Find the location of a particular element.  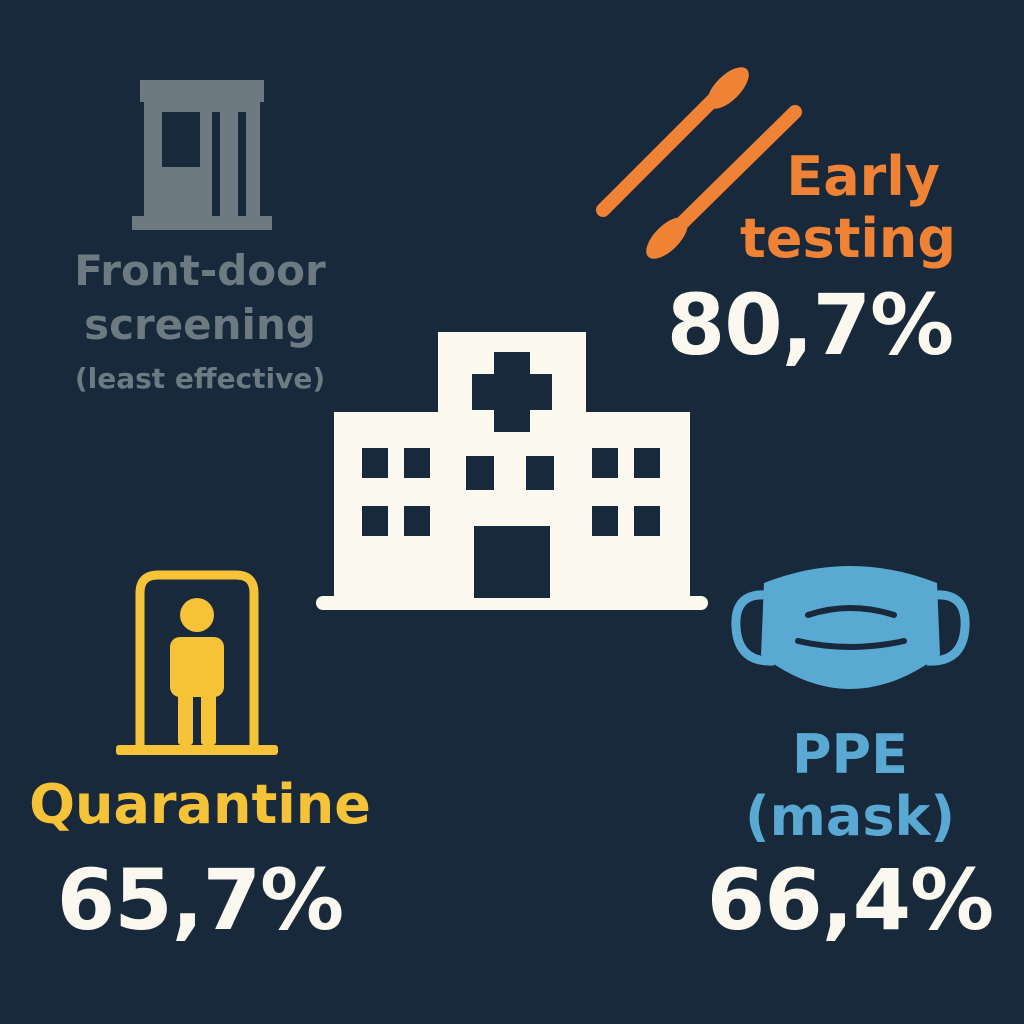

ppe-value: 66,4% is located at coordinates (850, 900).